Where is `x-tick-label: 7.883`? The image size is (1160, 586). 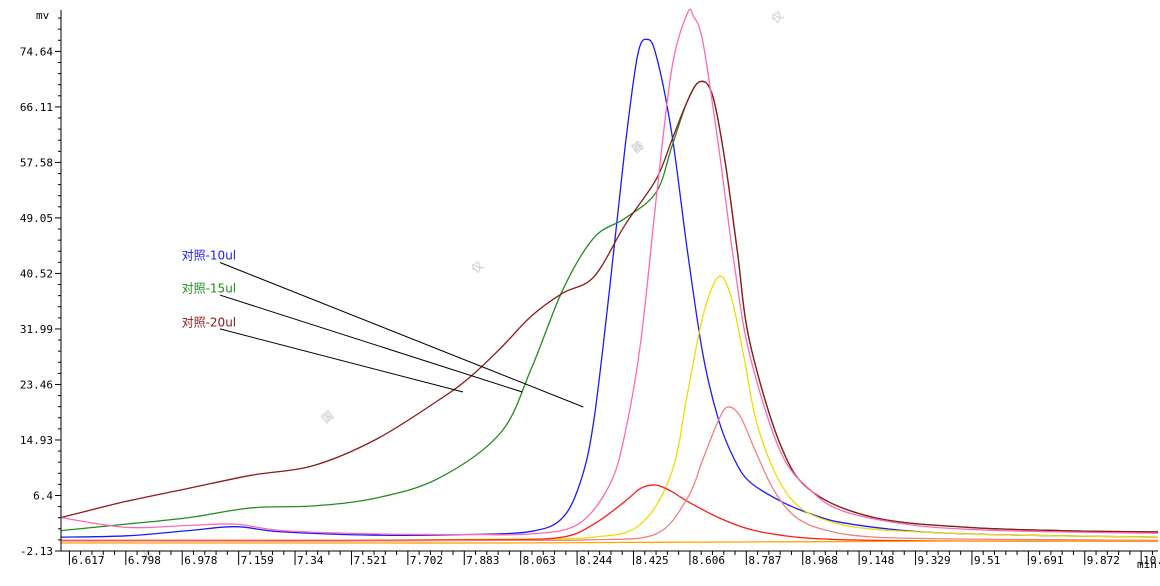
x-tick-label: 7.883 is located at coordinates (482, 560).